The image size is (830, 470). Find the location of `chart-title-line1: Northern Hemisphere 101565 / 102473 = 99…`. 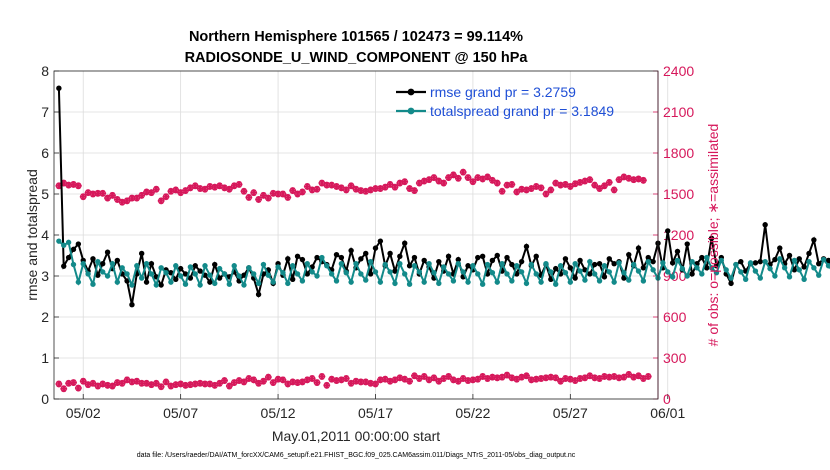

chart-title-line1: Northern Hemisphere 101565 / 102473 = 99… is located at coordinates (356, 37).